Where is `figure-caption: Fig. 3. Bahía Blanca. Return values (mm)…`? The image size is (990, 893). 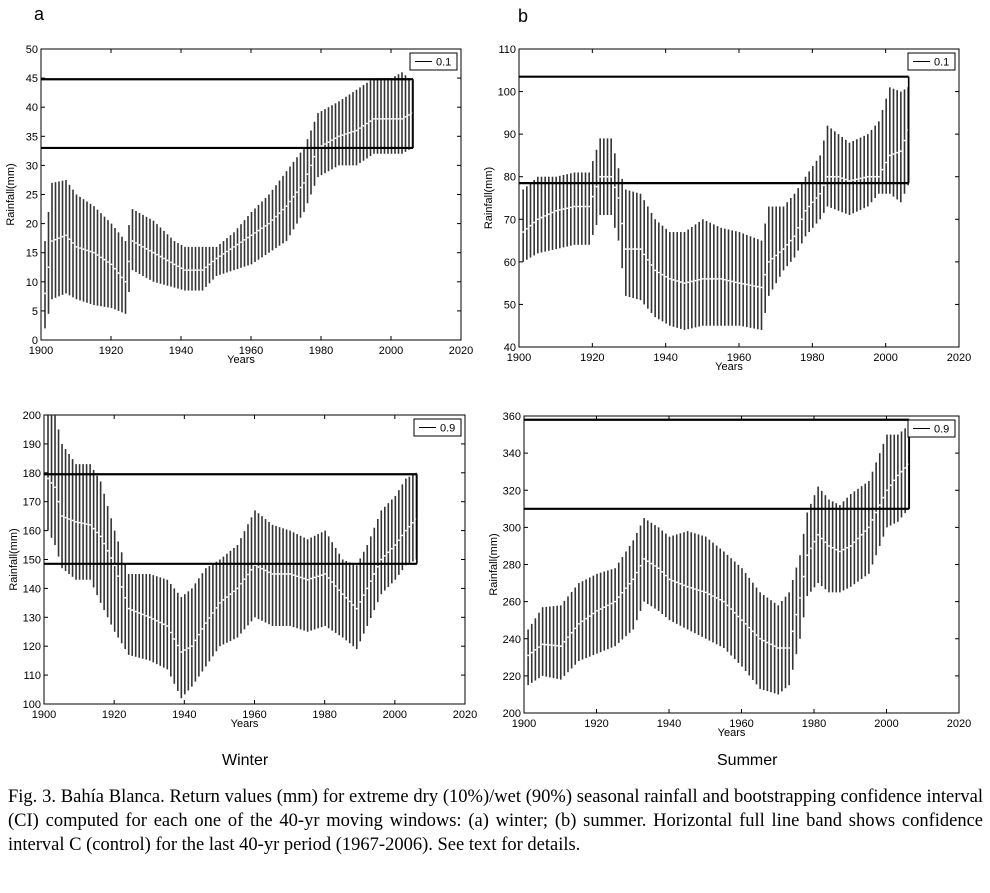
figure-caption: Fig. 3. Bahía Blanca. Return values (mm)… is located at coordinates (495, 821).